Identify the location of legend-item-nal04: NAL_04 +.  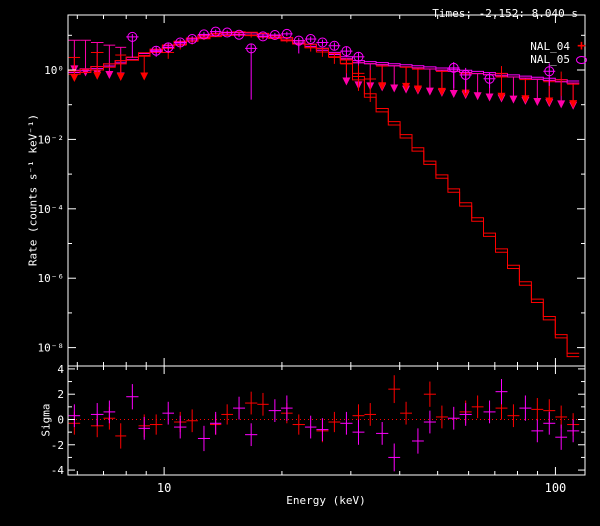
(558, 46).